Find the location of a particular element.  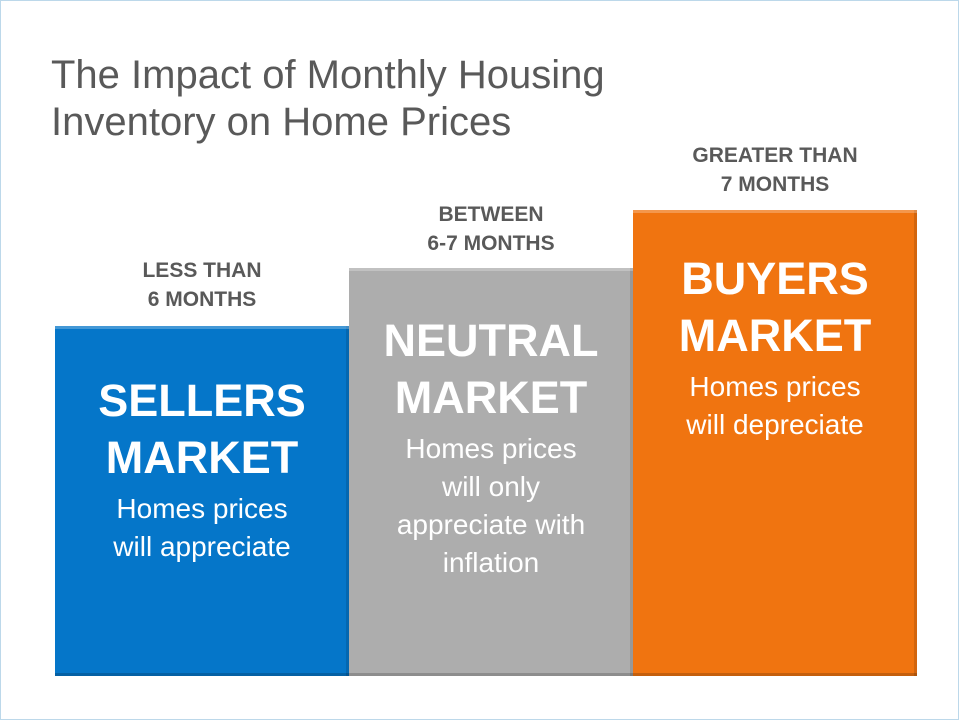

title-line-1: The Impact of Monthly Housing is located at coordinates (328, 75).